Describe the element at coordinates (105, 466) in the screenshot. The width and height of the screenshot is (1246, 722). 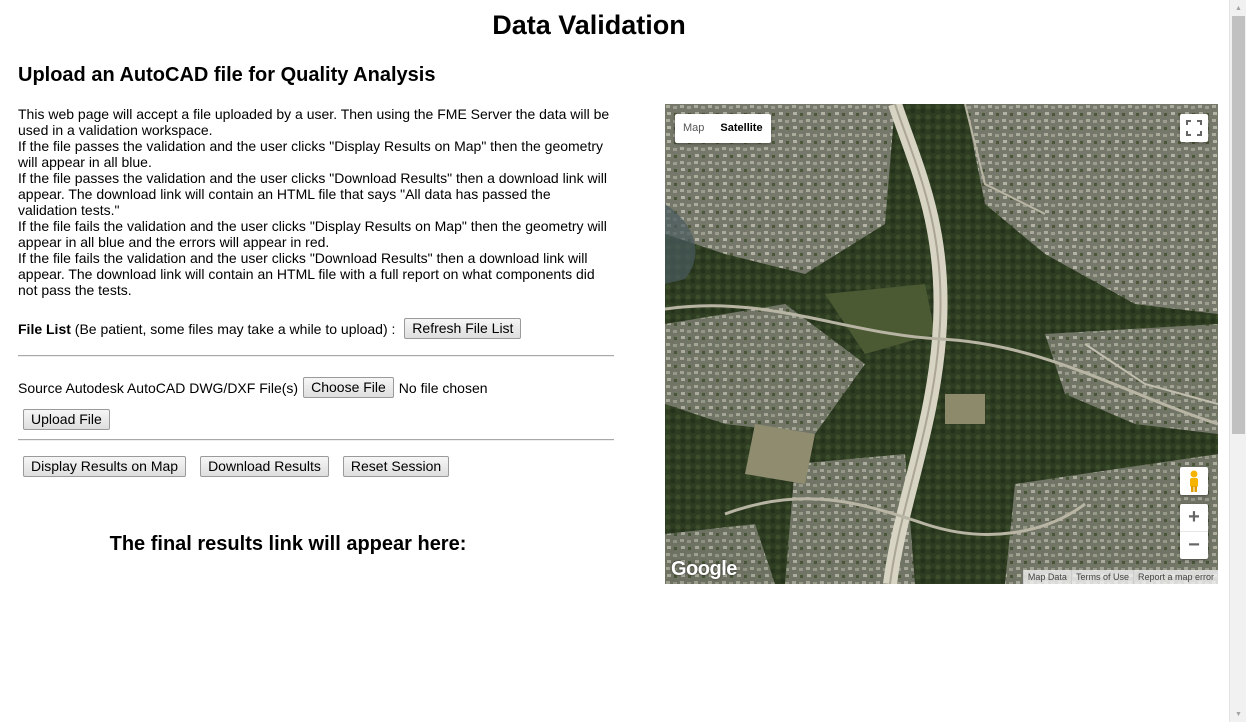
I see `display-results-button: Display Results on Map` at that location.